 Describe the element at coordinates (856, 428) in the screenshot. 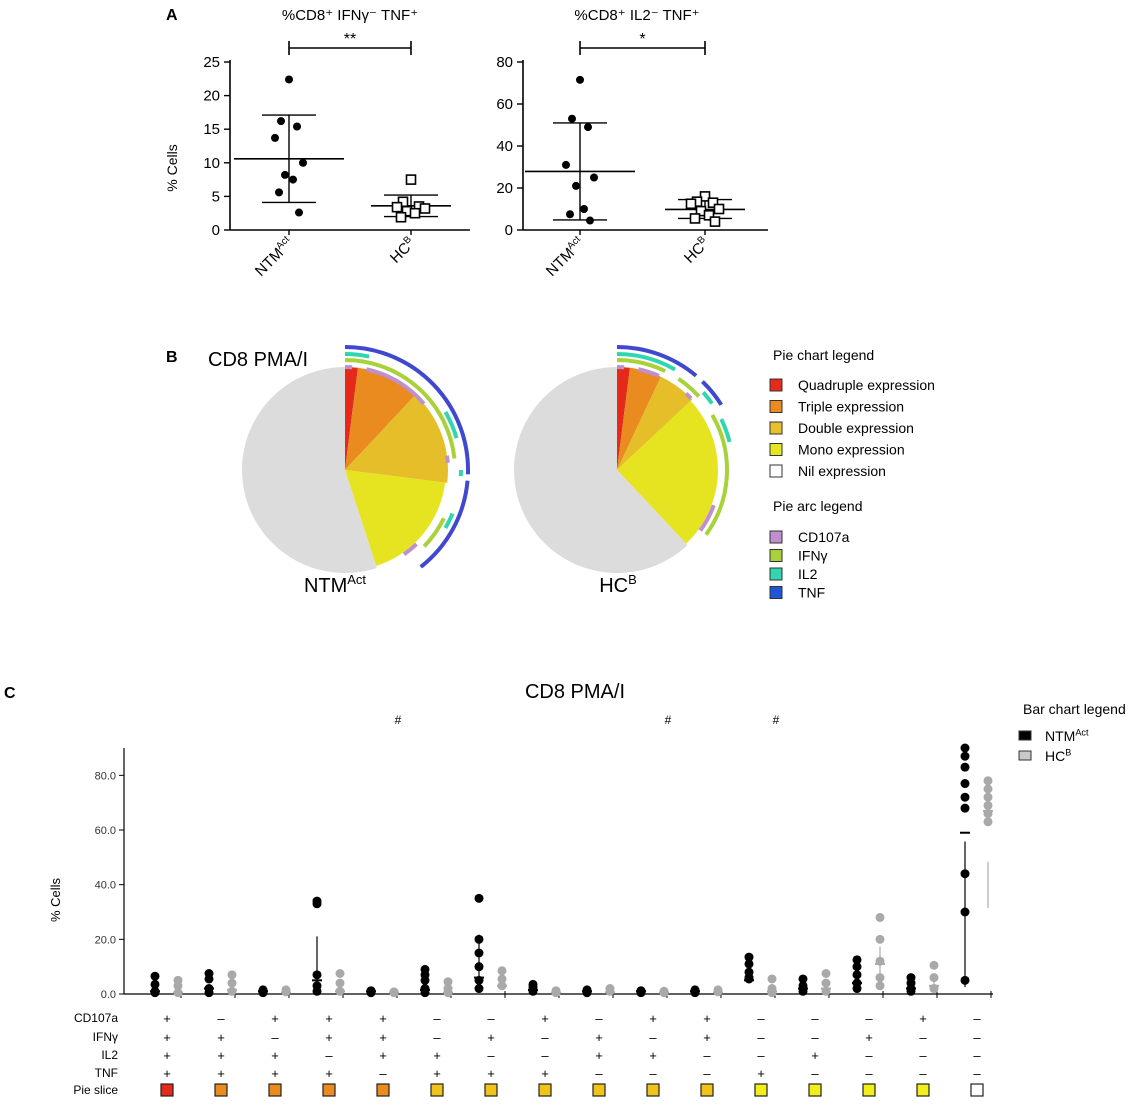

I see `pie-legend-label: Double expression` at that location.